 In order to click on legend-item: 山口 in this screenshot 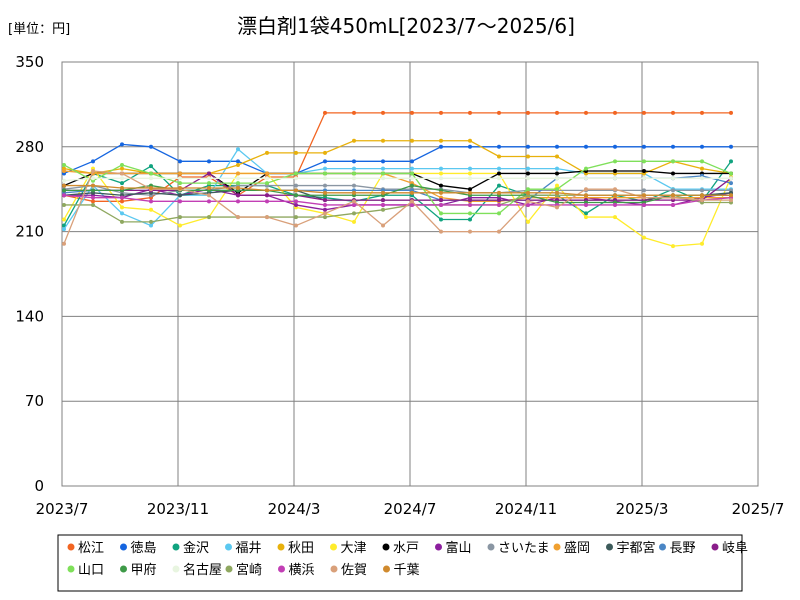, I will do `click(85, 570)`.